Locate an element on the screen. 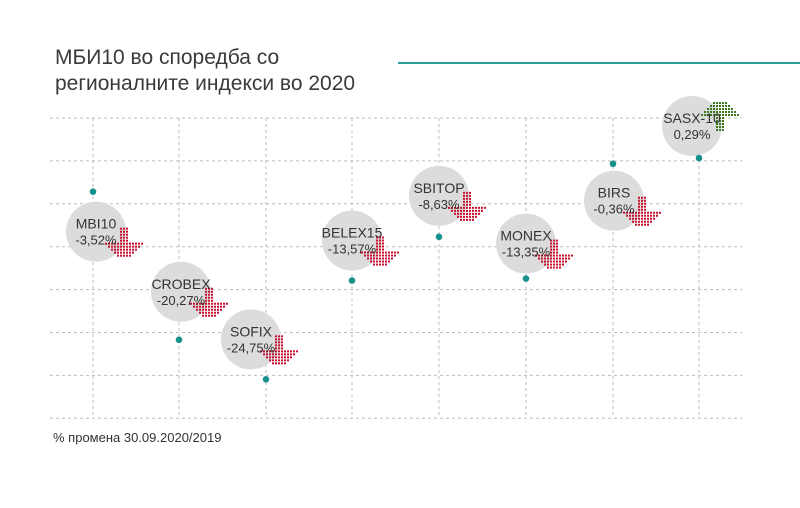 Image resolution: width=800 pixels, height=508 pixels. data-point-monex: MONEX-13,35% is located at coordinates (534, 247).